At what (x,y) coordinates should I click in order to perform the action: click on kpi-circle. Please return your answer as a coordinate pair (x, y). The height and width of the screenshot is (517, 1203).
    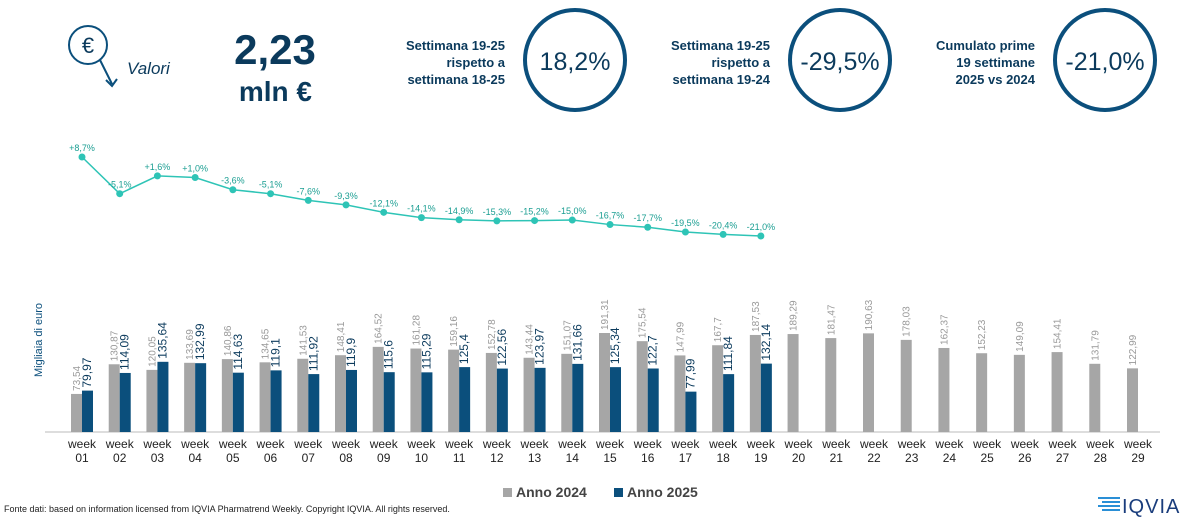
    Looking at the image, I should click on (840, 60).